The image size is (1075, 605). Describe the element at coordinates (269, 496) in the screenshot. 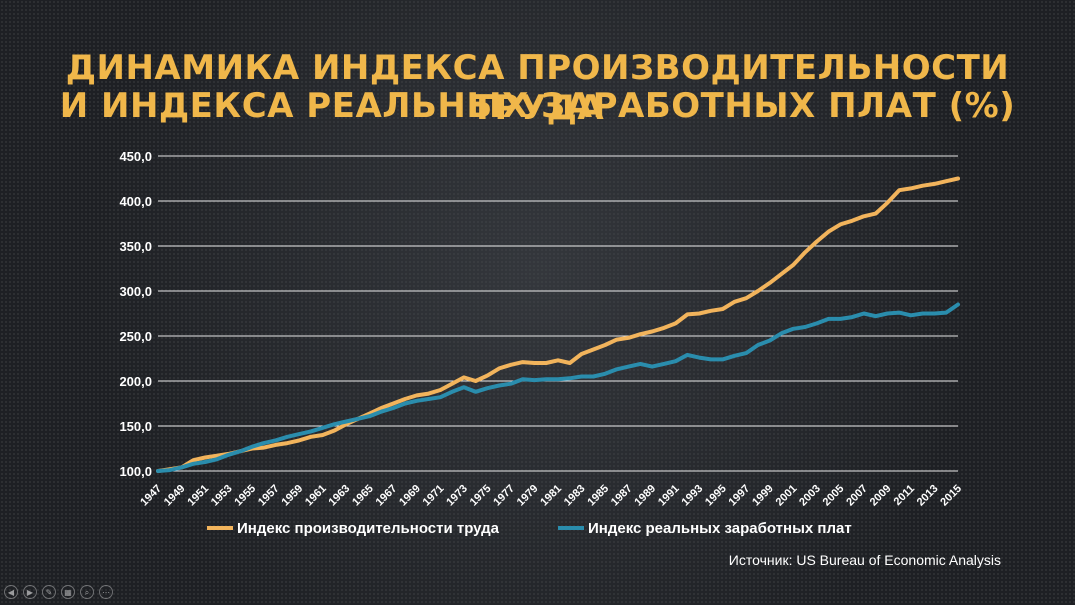

I see `x-tick-label: 1957` at that location.